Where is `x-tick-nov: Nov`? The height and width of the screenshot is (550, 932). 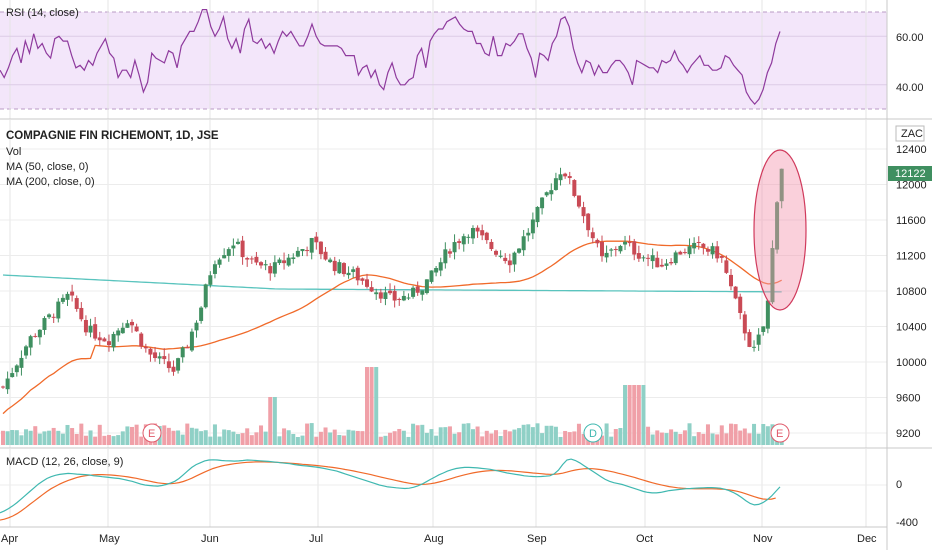
x-tick-nov: Nov is located at coordinates (763, 539).